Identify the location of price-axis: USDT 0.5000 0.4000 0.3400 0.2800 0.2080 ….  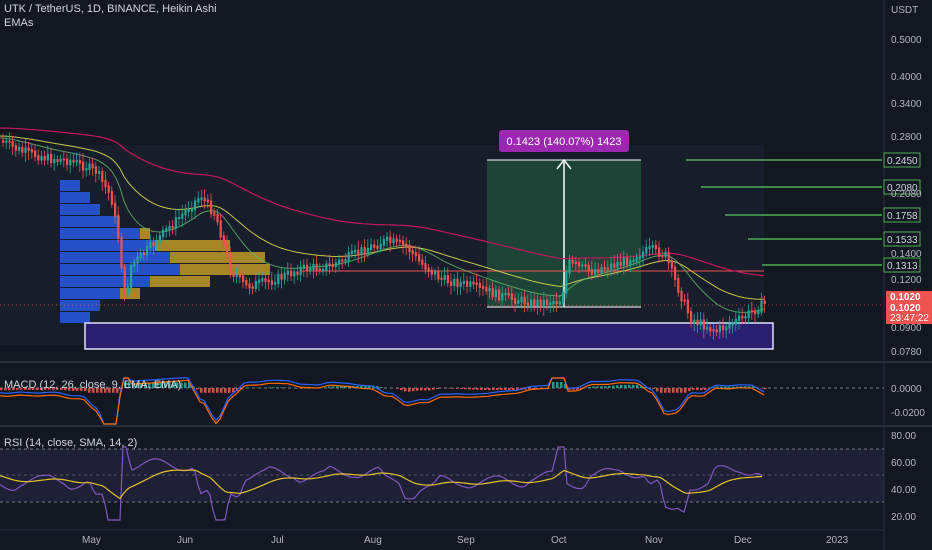
(906, 181).